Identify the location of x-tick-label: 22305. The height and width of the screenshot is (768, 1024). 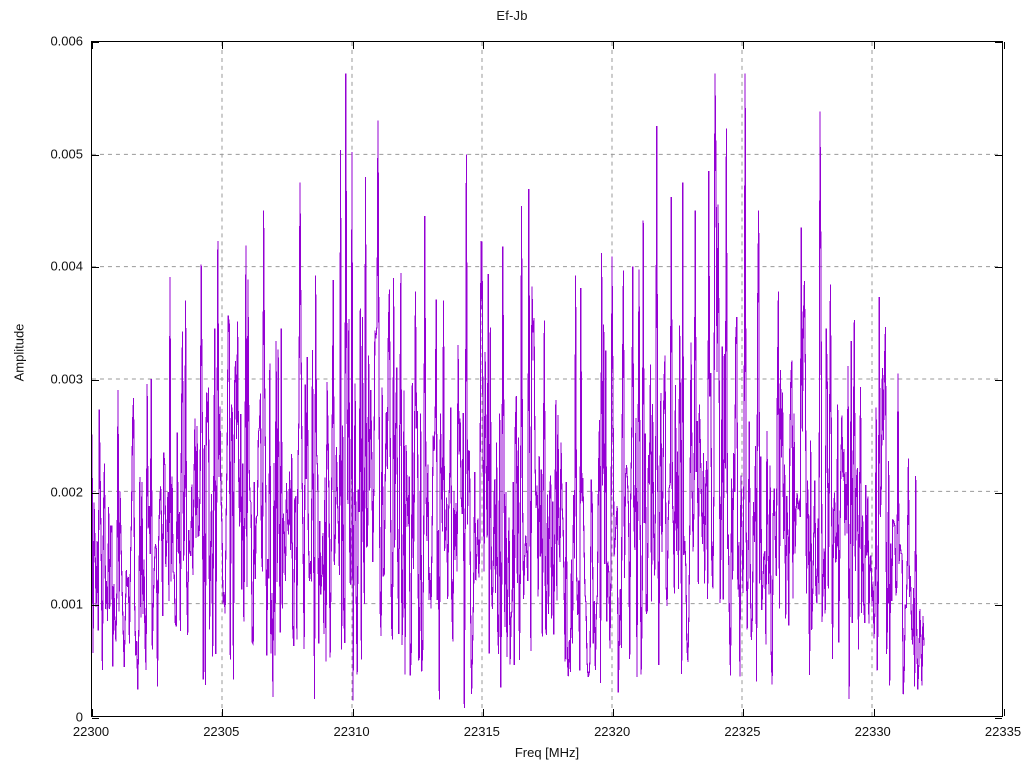
(221, 731).